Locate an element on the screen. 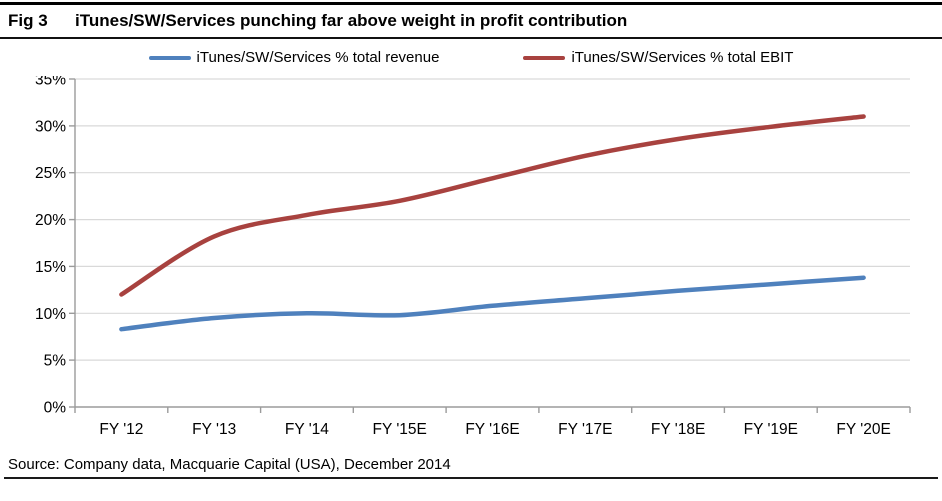 Image resolution: width=942 pixels, height=501 pixels. legend-label-revenue: iTunes/SW/Services % total revenue is located at coordinates (318, 57).